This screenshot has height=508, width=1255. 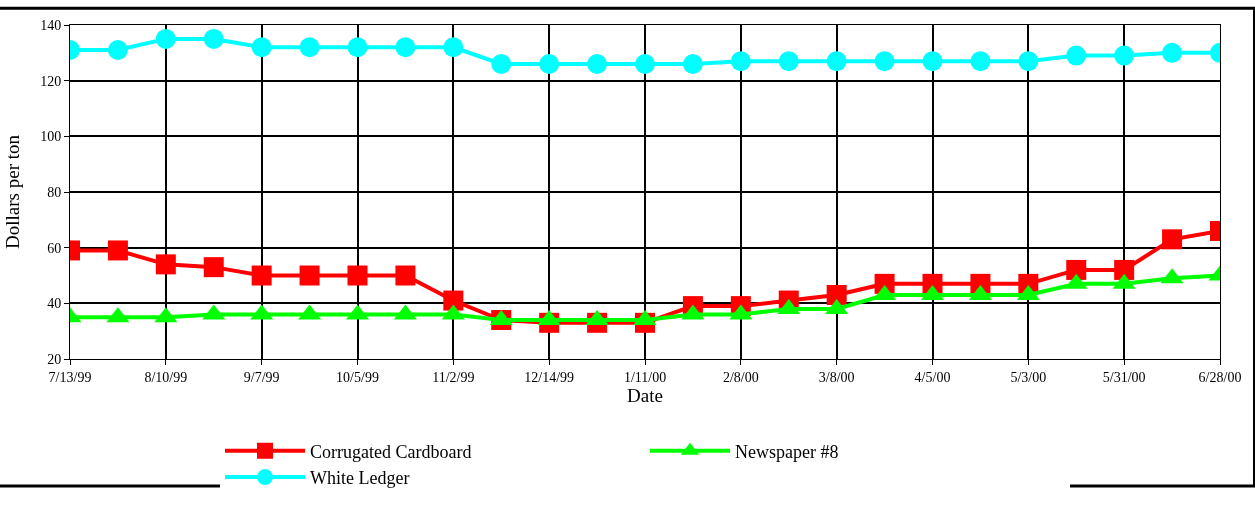 What do you see at coordinates (549, 377) in the screenshot?
I see `x-tick-label: 12/14/99` at bounding box center [549, 377].